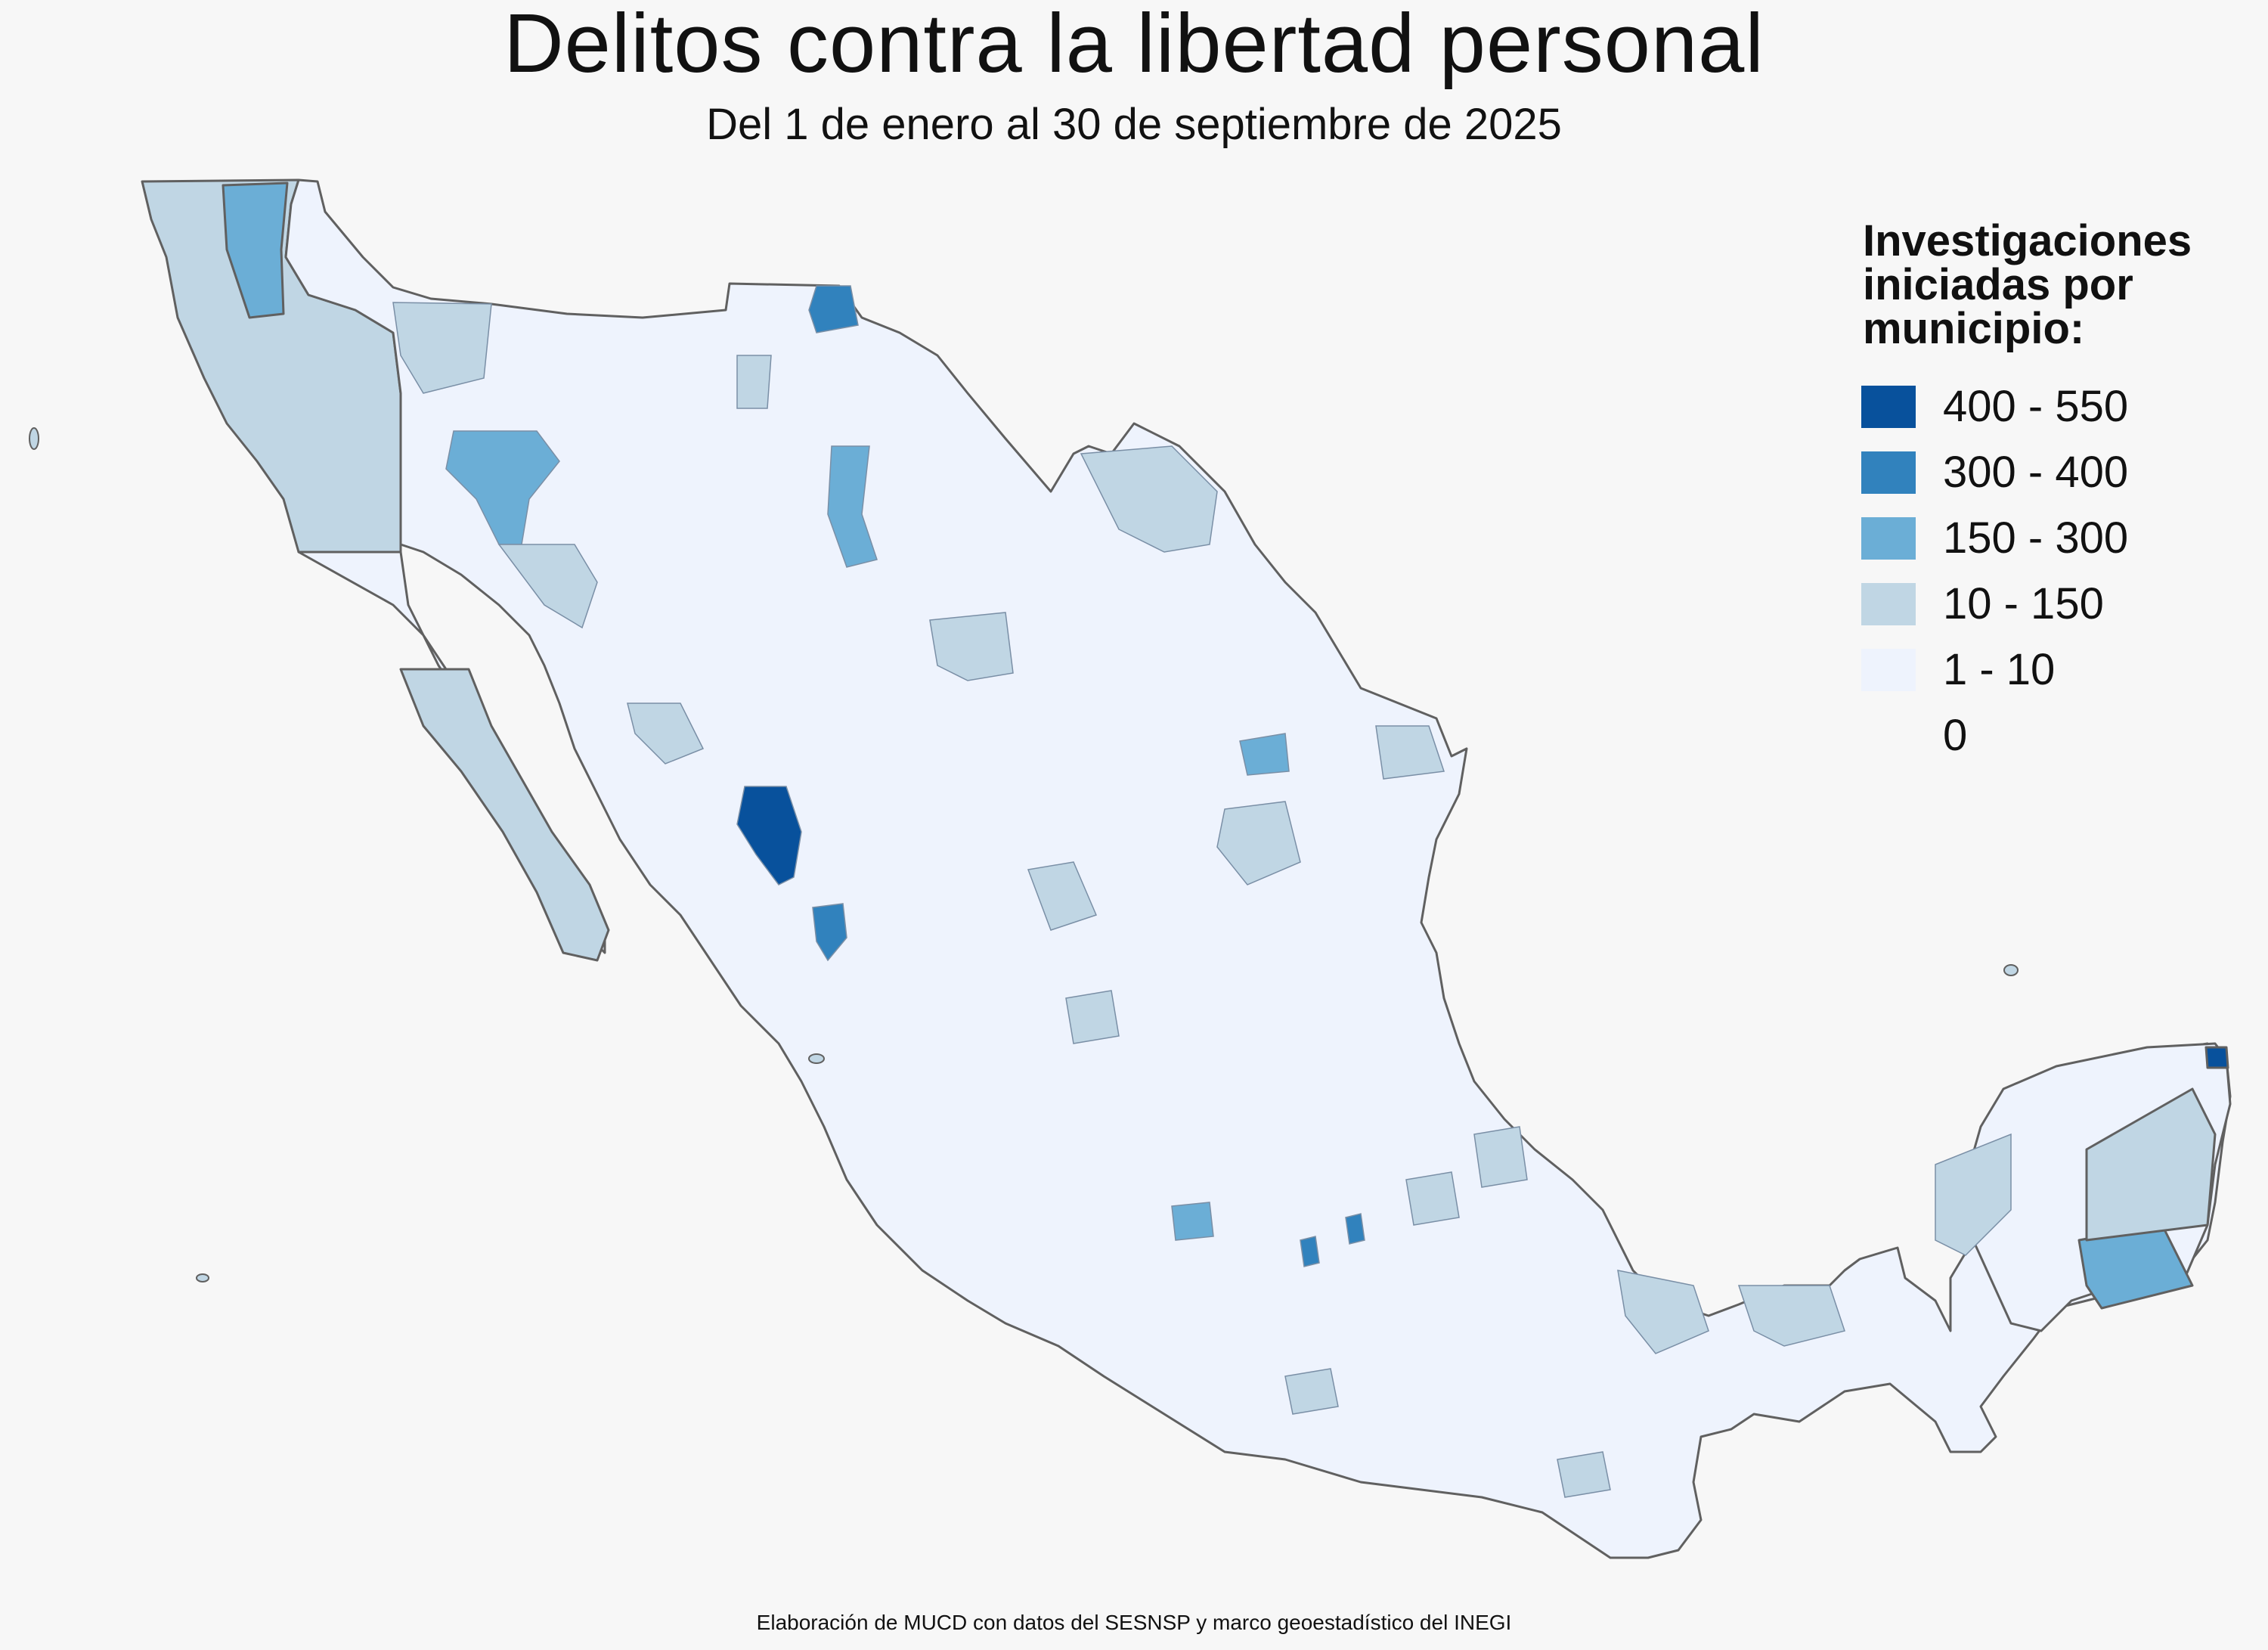  I want to click on region-campeche, so click(1974, 1194).